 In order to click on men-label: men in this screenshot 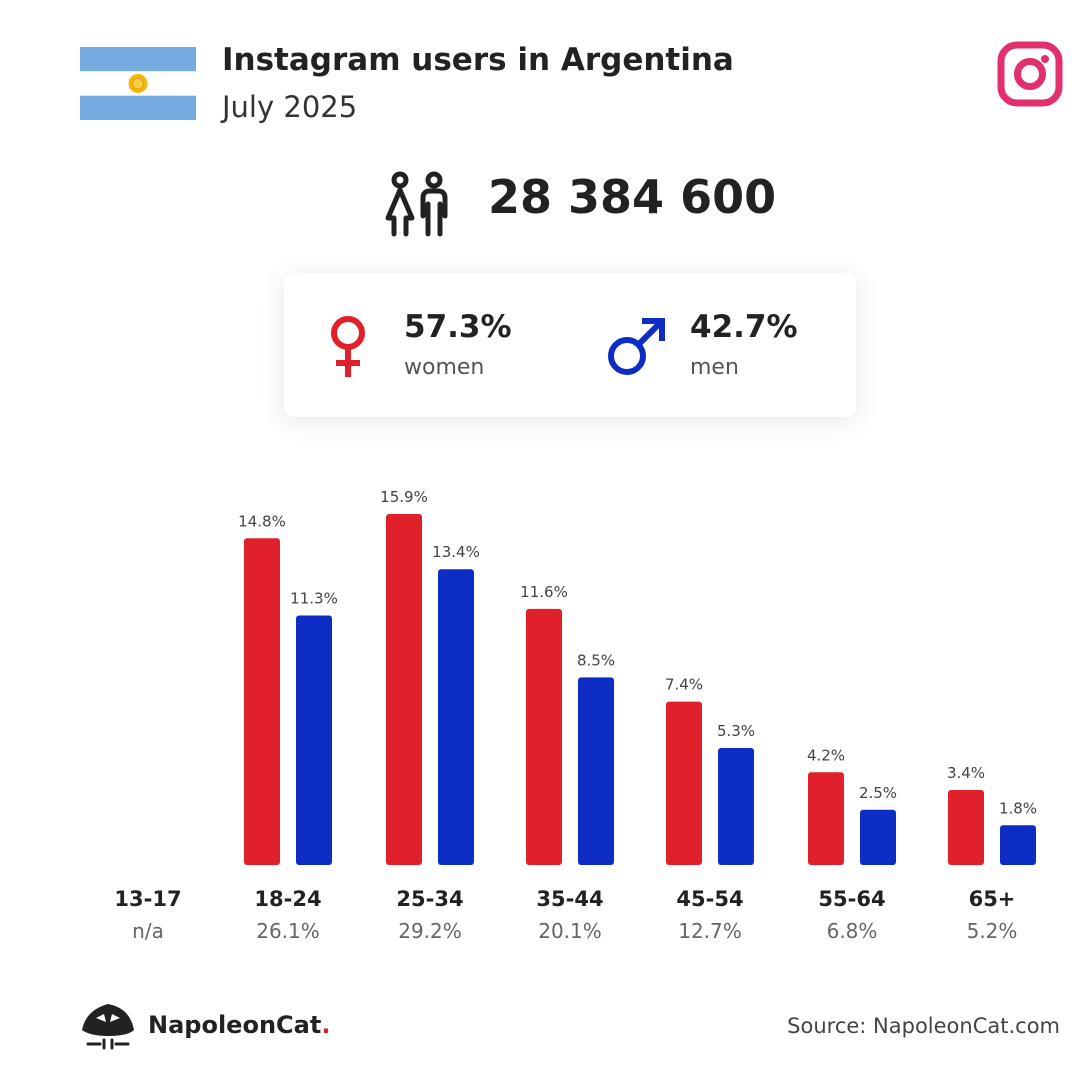, I will do `click(714, 367)`.